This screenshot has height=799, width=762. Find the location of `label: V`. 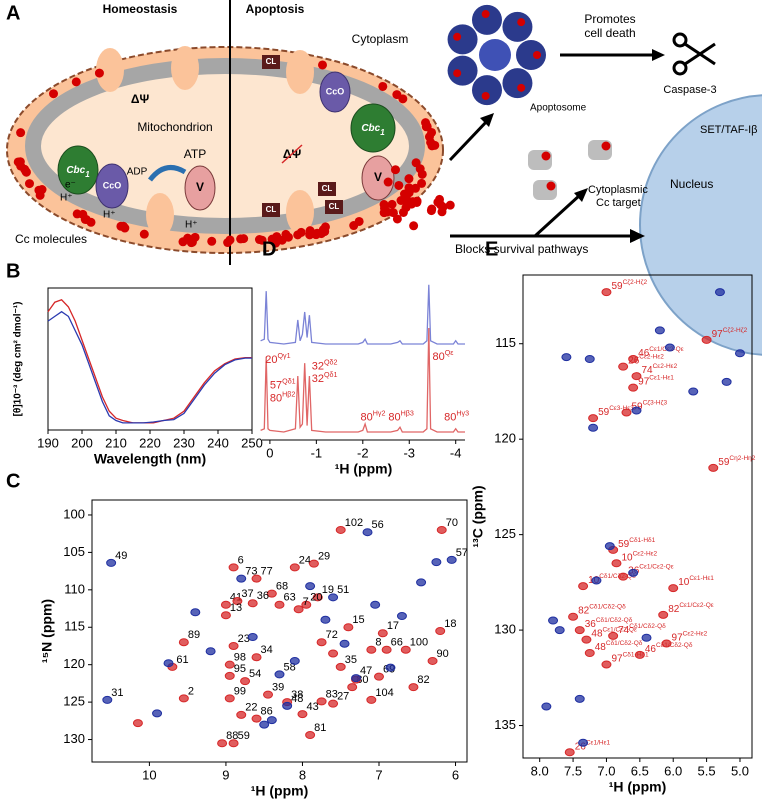

label: V is located at coordinates (378, 177).